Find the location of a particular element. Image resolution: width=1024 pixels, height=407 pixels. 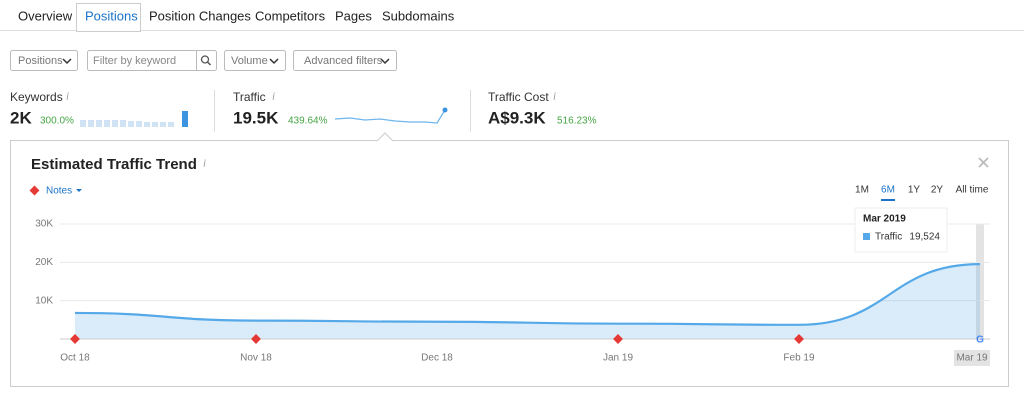

tab: Pages is located at coordinates (353, 15).